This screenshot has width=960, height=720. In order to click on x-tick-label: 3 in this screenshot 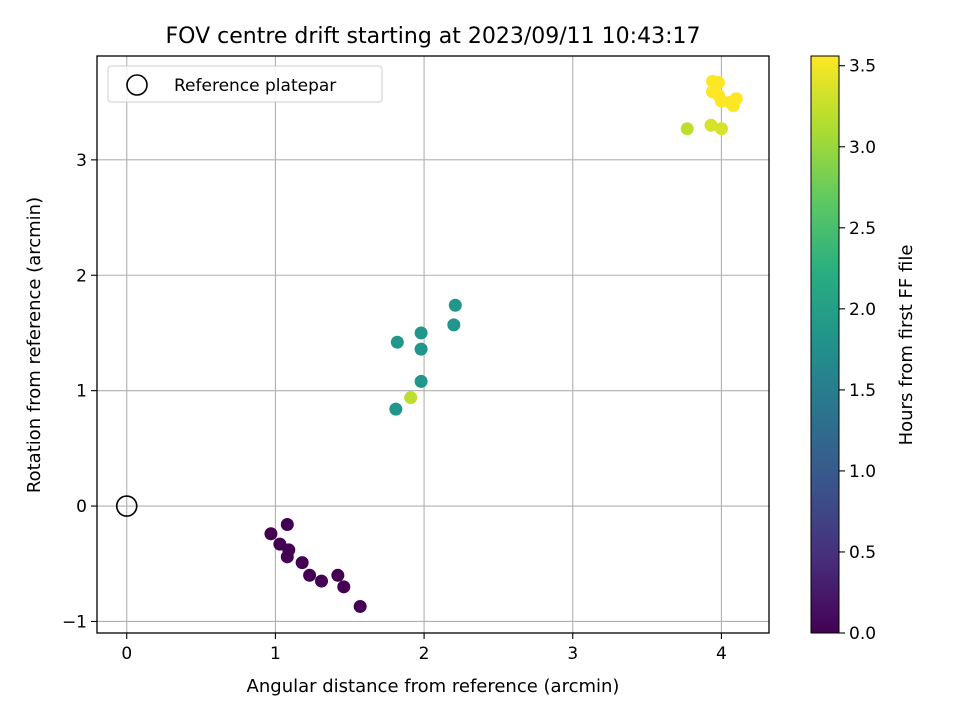, I will do `click(572, 654)`.